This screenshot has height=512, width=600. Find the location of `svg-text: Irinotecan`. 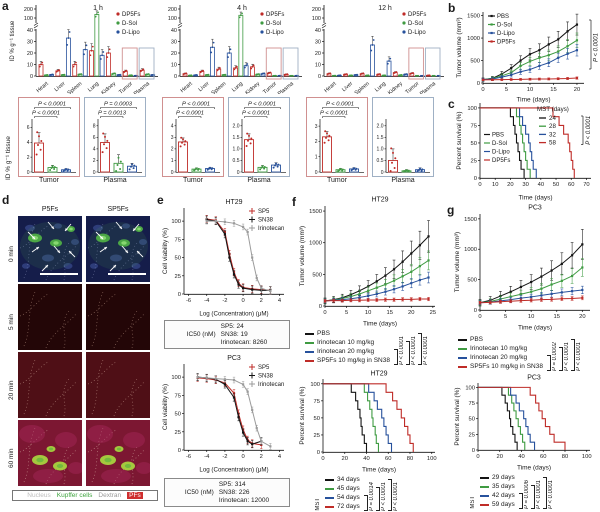

svg-text: Irinotecan is located at coordinates (271, 229).